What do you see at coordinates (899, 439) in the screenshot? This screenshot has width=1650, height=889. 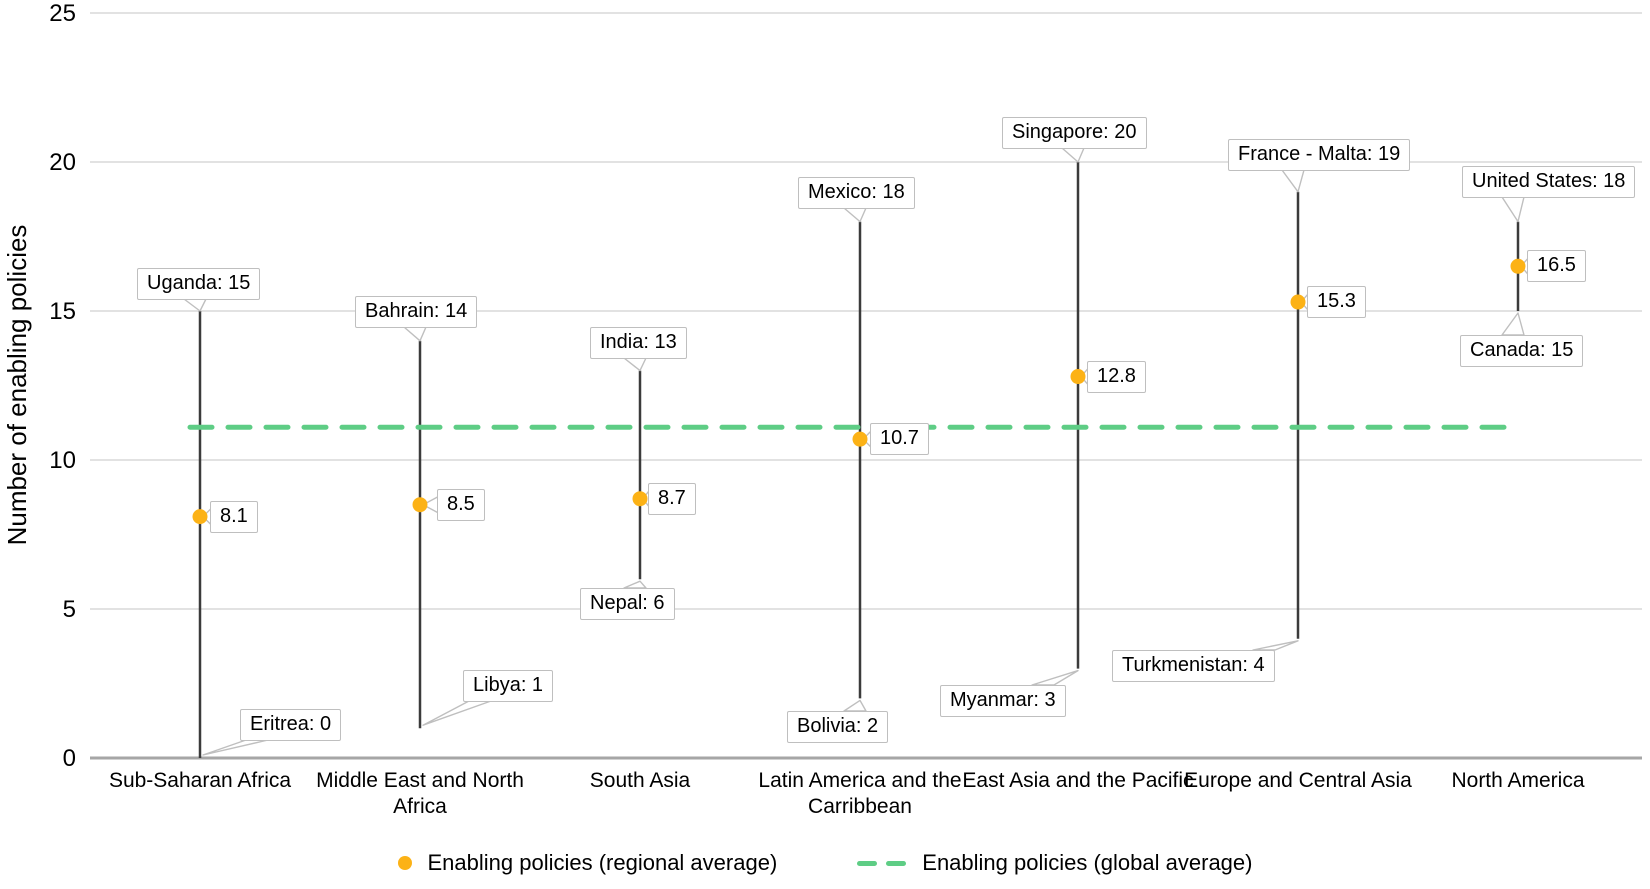 I see `callout-regional-average: 10.7` at bounding box center [899, 439].